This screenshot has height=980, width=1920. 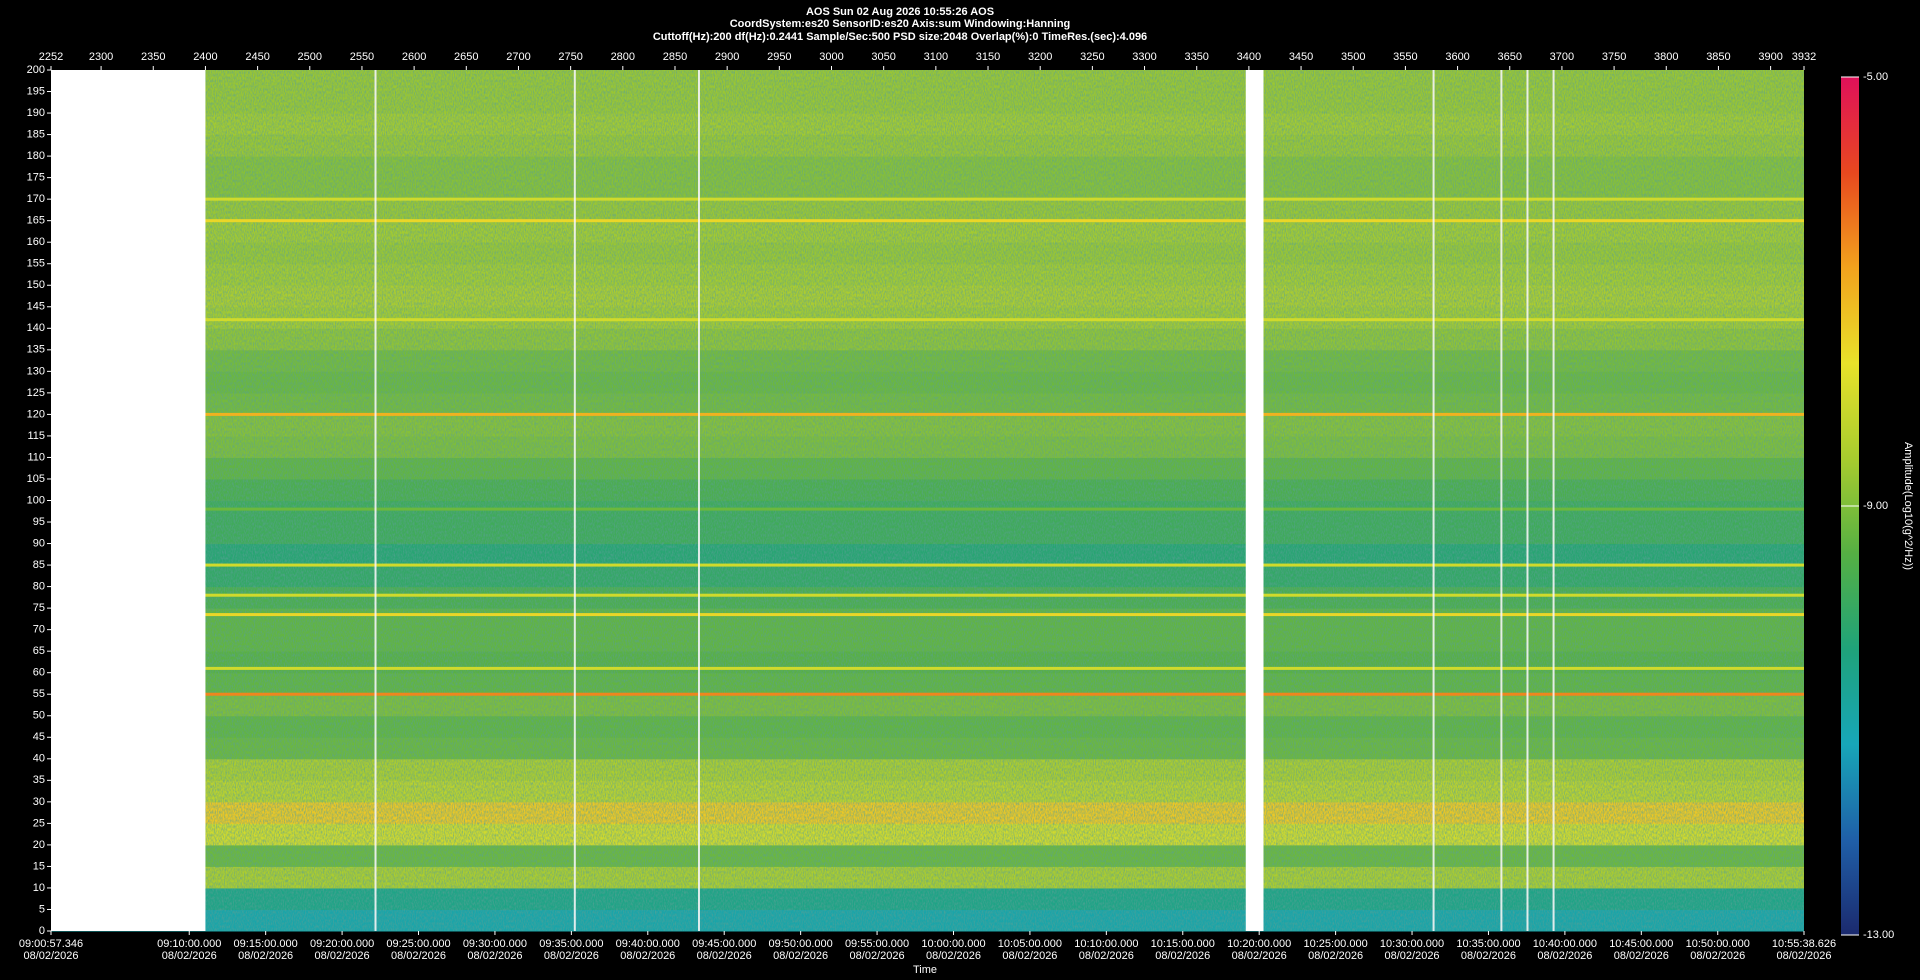 I want to click on y-tick-label: 95, so click(x=39, y=522).